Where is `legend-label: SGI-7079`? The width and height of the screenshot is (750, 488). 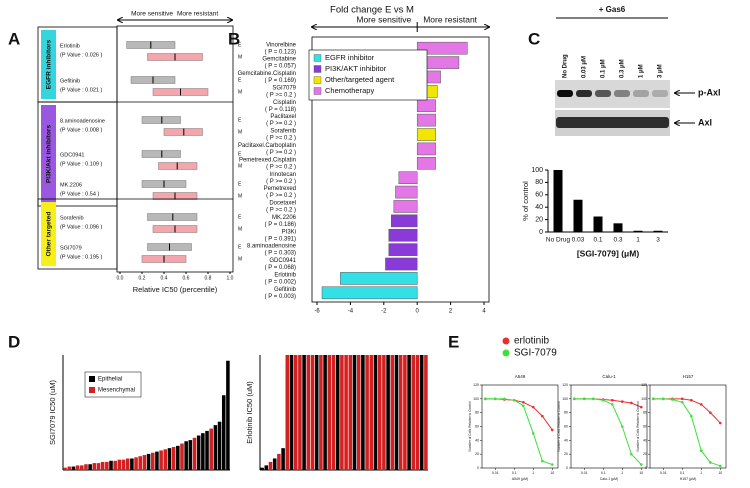
legend-label: SGI-7079 is located at coordinates (535, 353).